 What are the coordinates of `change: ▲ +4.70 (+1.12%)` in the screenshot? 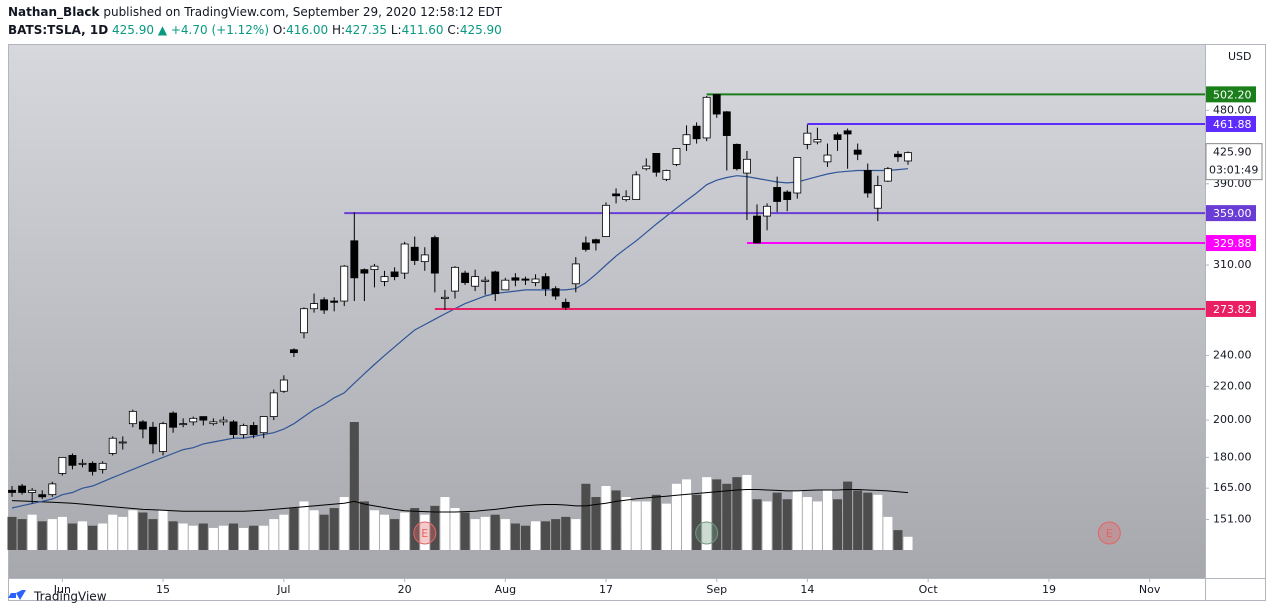 It's located at (213, 30).